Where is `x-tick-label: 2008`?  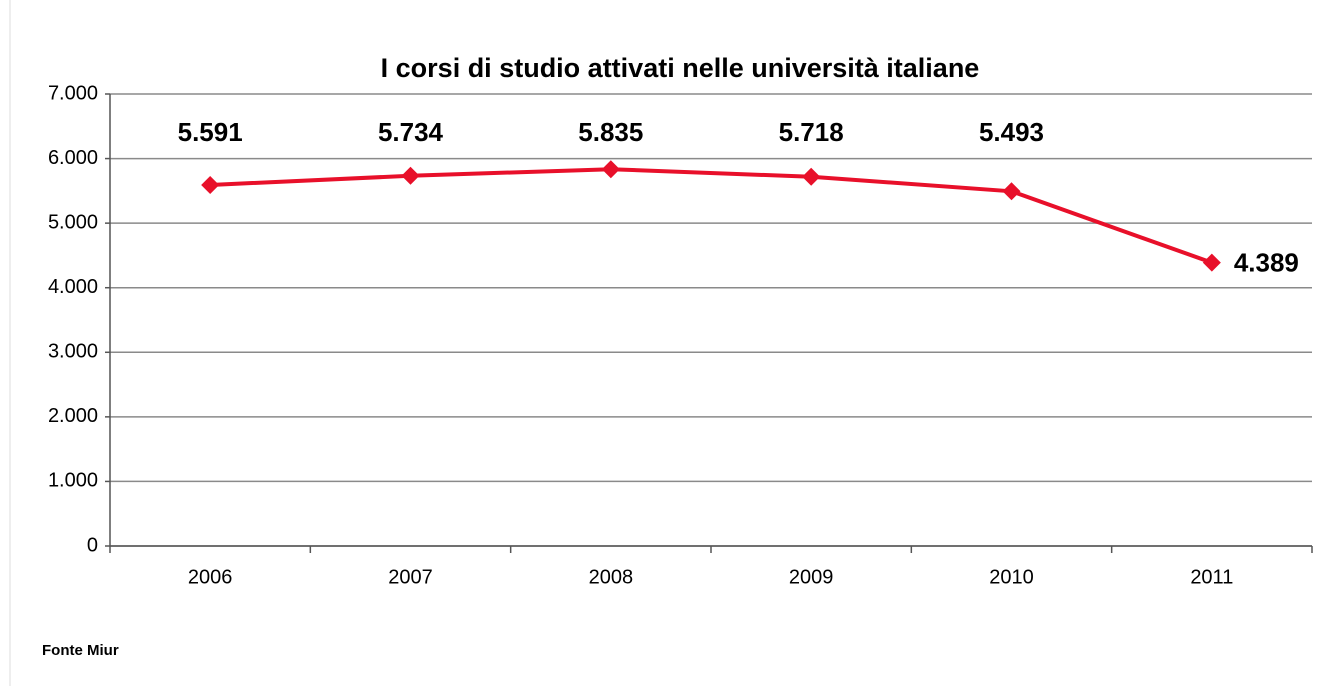 x-tick-label: 2008 is located at coordinates (611, 577).